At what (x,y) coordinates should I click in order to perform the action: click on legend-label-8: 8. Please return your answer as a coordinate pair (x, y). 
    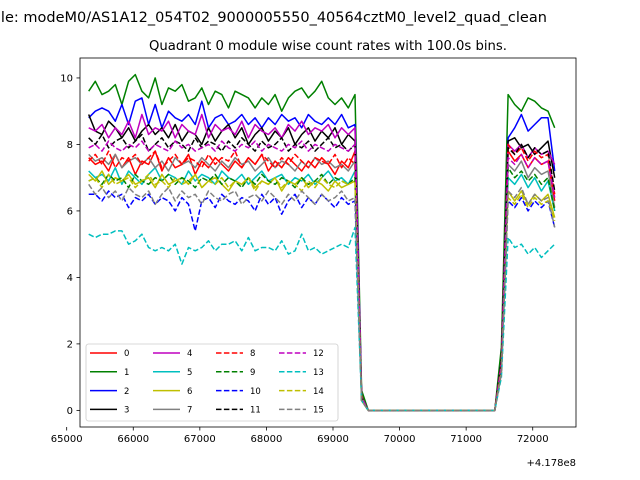
    Looking at the image, I should click on (252, 354).